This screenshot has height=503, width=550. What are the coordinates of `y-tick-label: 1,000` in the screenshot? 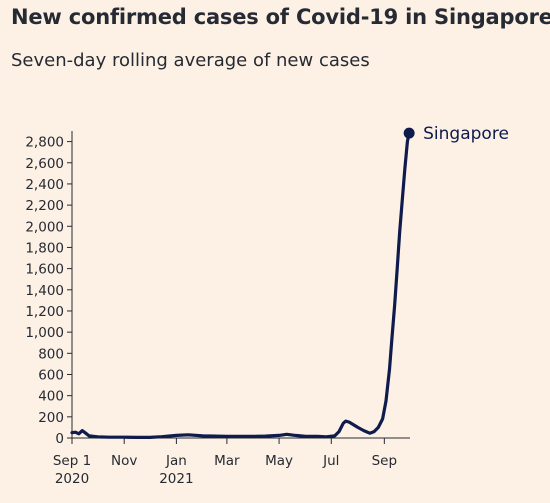 It's located at (44, 333).